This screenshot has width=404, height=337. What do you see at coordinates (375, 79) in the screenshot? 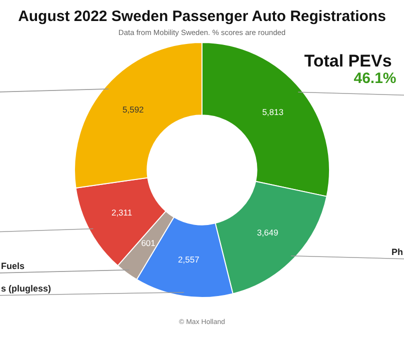
I see `text: 46.1%` at bounding box center [375, 79].